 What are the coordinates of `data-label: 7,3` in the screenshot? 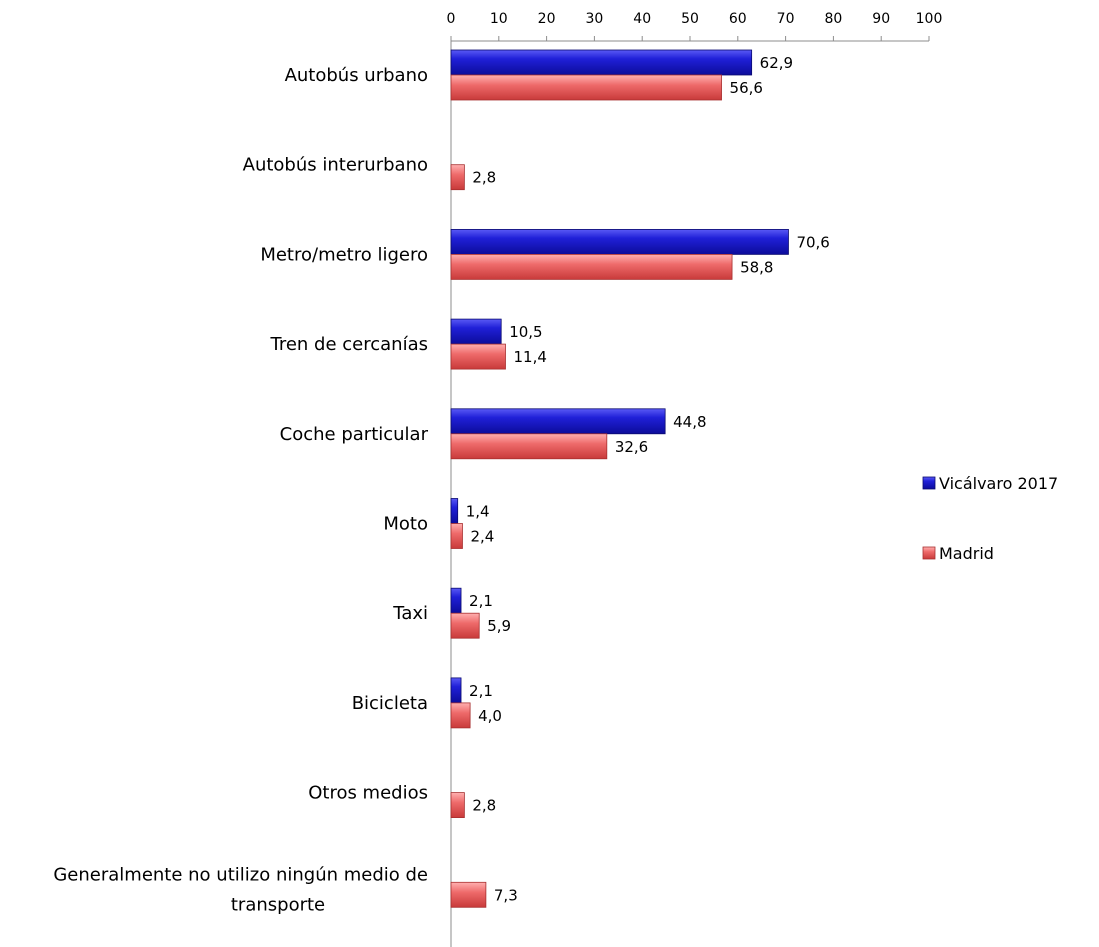 It's located at (506, 895).